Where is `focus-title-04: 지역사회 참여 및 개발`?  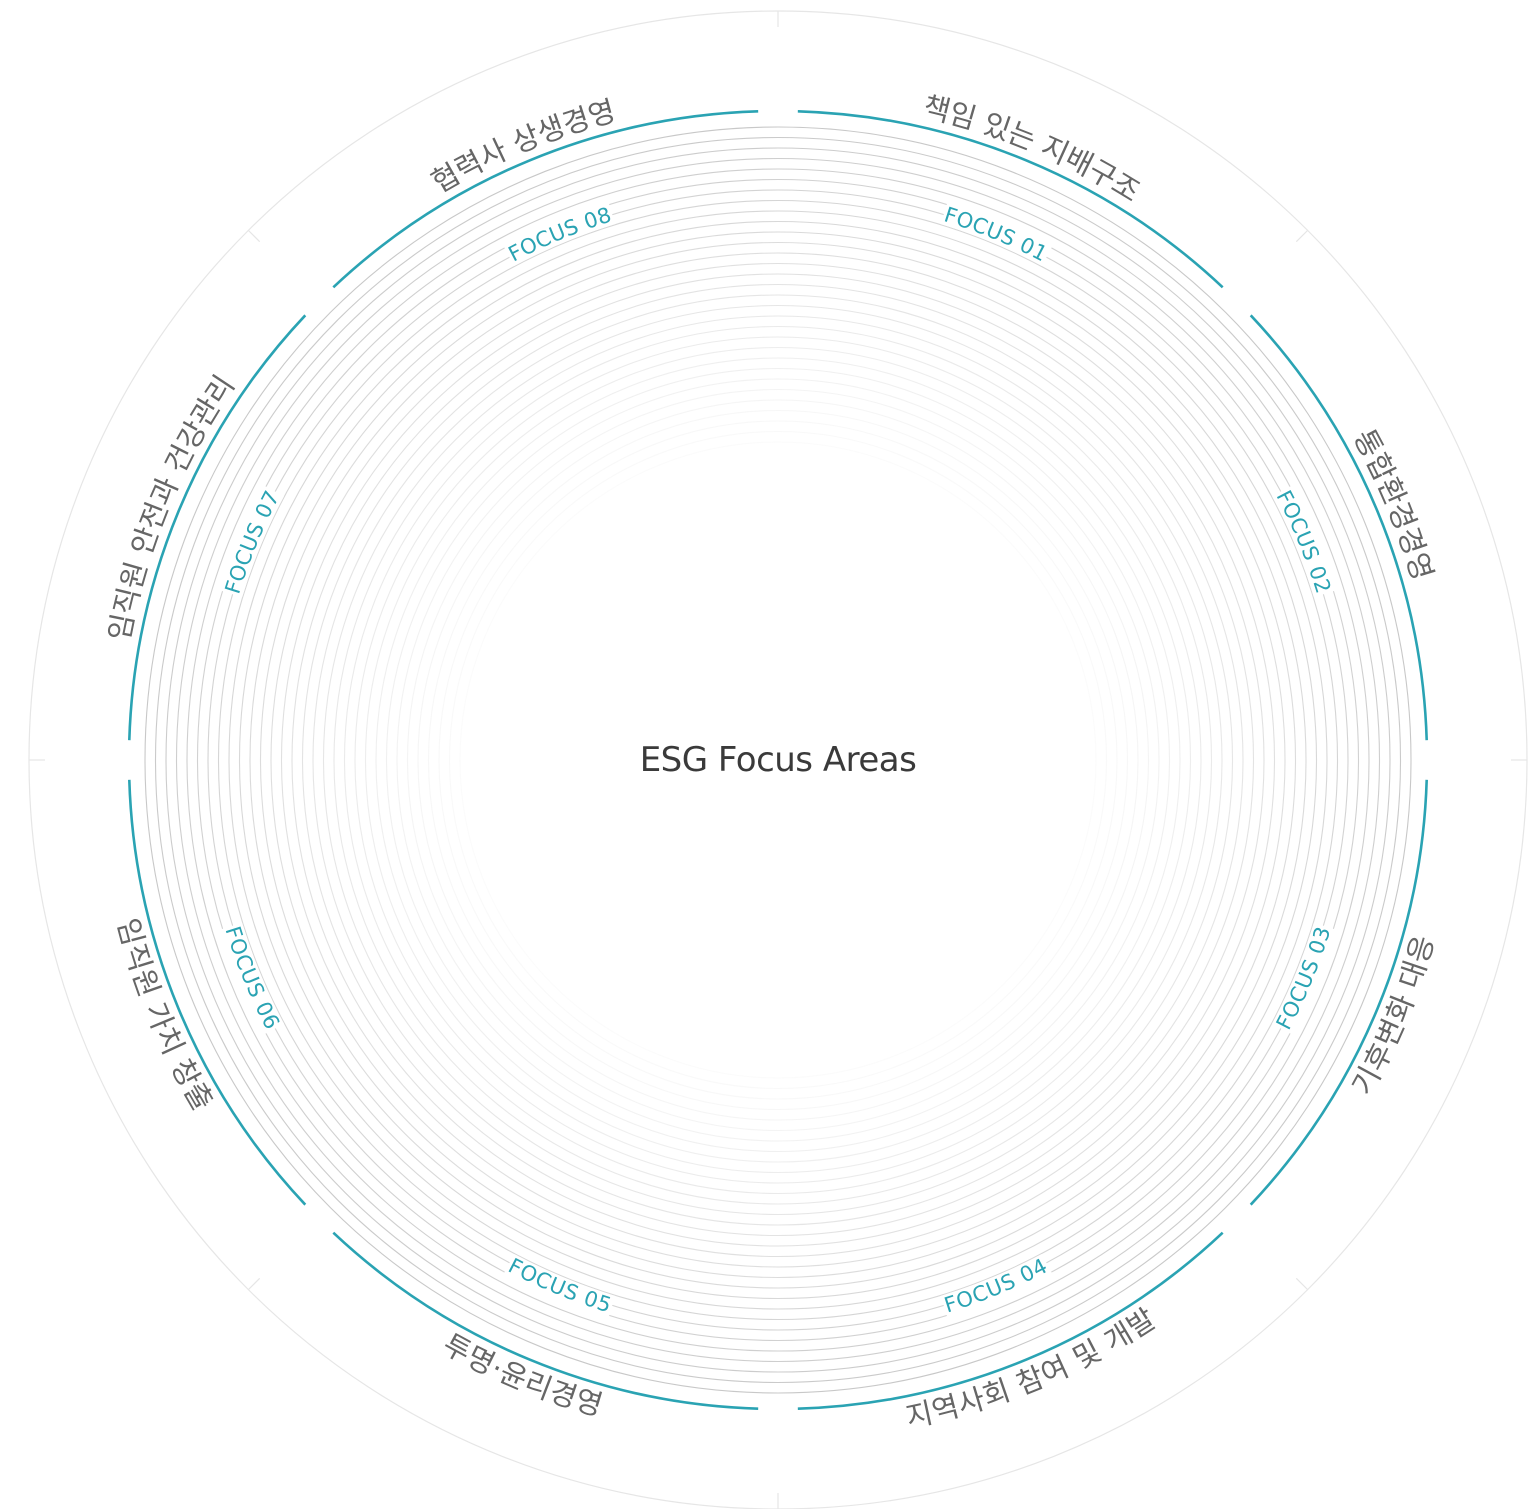
focus-title-04: 지역사회 참여 및 개발 is located at coordinates (1032, 1368).